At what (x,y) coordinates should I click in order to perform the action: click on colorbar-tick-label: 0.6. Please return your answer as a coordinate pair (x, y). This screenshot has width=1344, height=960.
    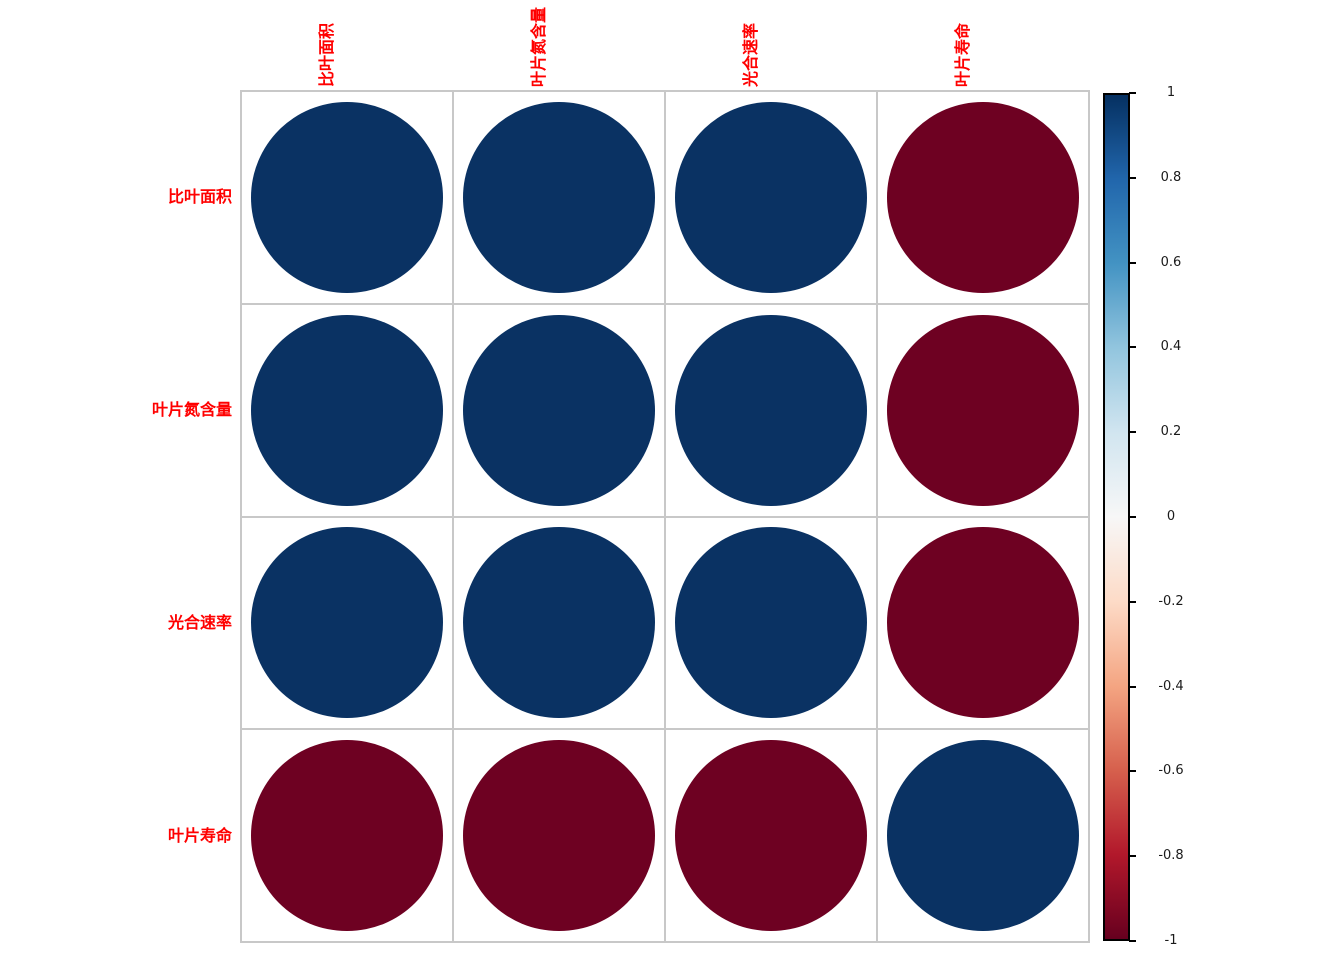
    Looking at the image, I should click on (1171, 262).